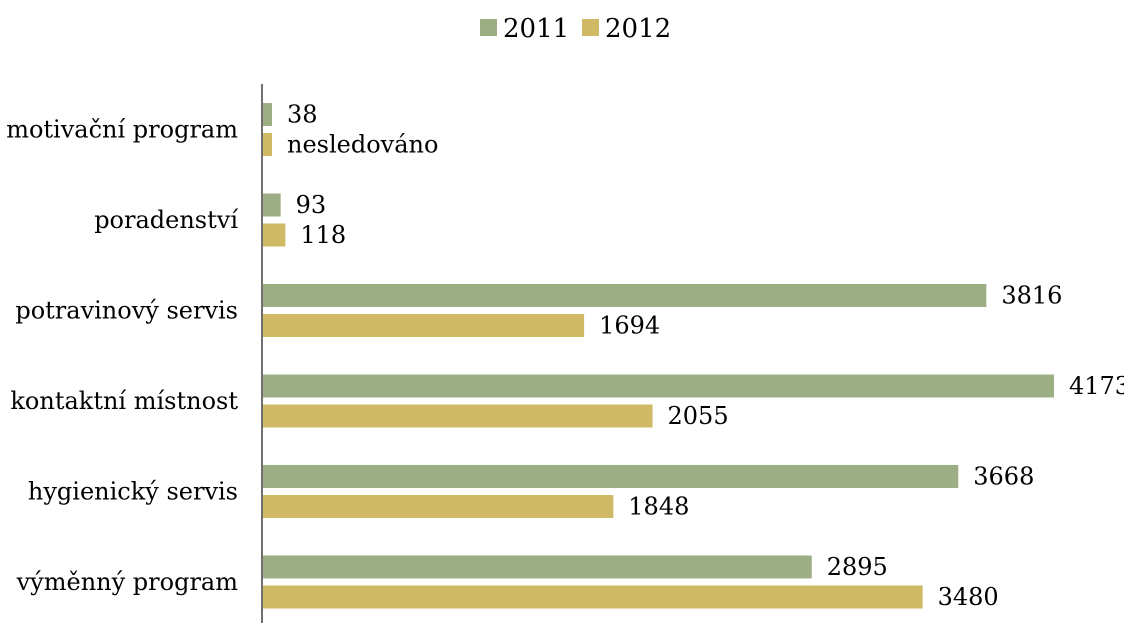 Image resolution: width=1124 pixels, height=623 pixels. I want to click on data-label-2011-kontaktni-mistnost: 4173, so click(1096, 386).